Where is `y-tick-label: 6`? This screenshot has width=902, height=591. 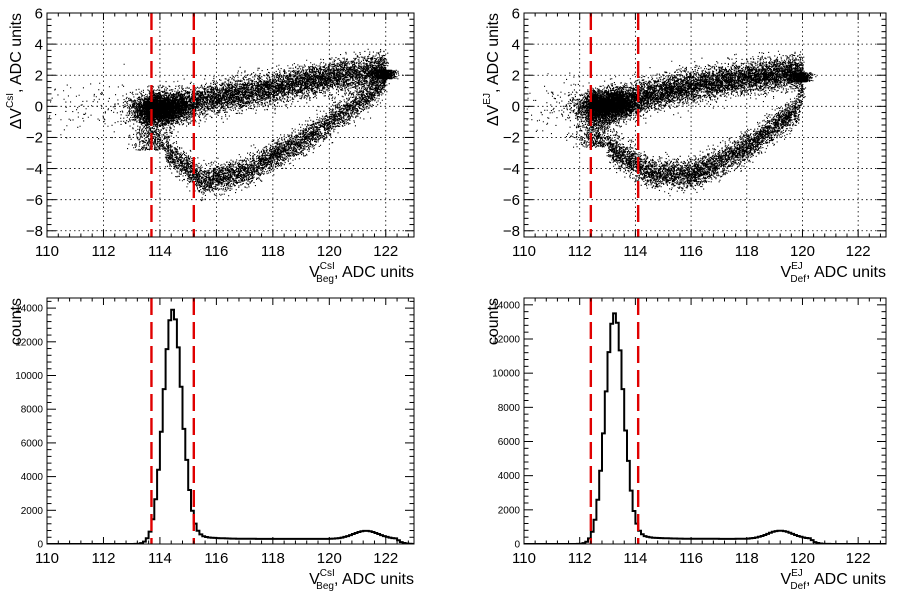 y-tick-label: 6 is located at coordinates (39, 13).